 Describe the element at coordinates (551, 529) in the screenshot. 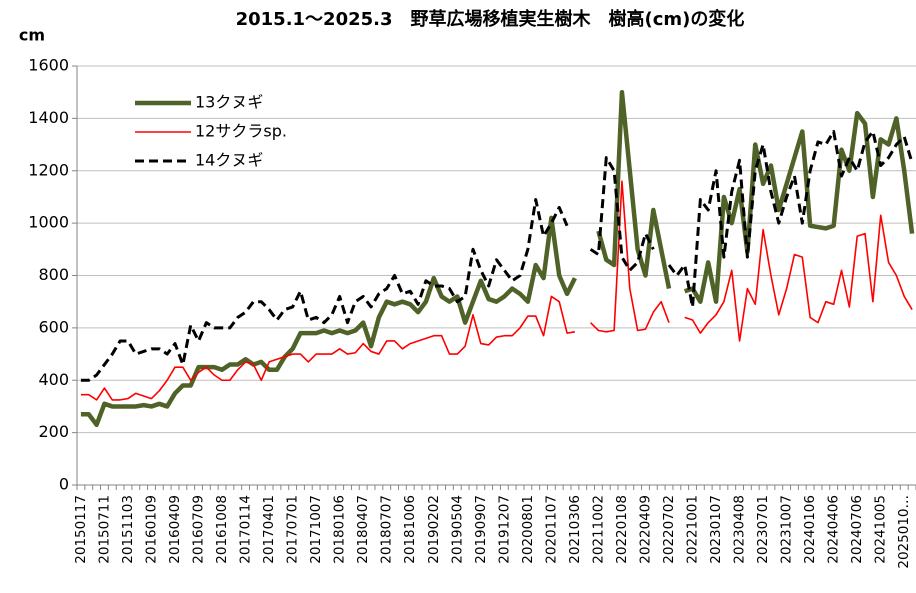

I see `x-tick-label: 20201107` at that location.